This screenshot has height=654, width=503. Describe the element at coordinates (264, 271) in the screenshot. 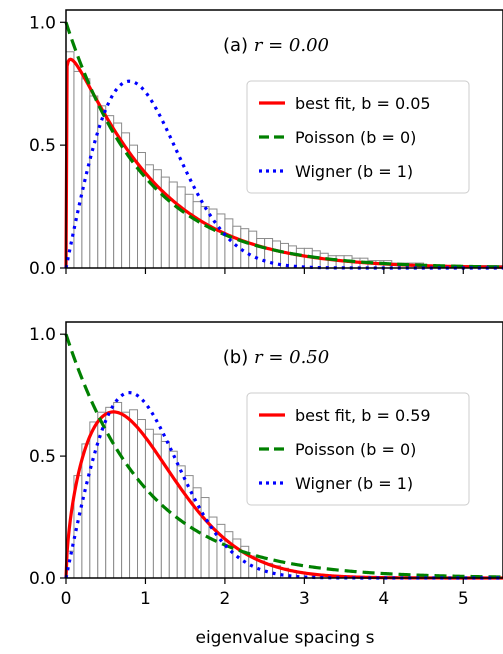

I see `x-axis-a` at that location.